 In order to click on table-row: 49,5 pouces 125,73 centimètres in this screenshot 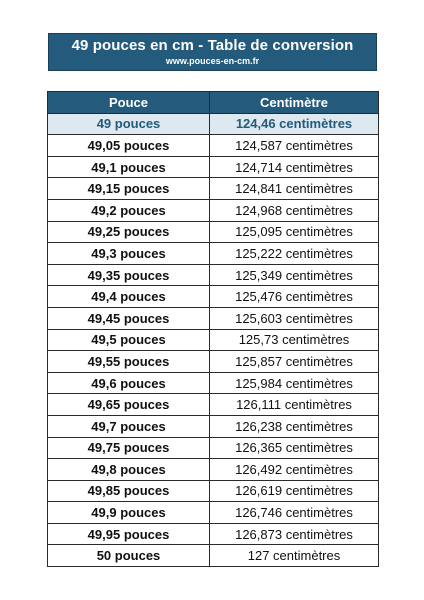, I will do `click(213, 340)`.